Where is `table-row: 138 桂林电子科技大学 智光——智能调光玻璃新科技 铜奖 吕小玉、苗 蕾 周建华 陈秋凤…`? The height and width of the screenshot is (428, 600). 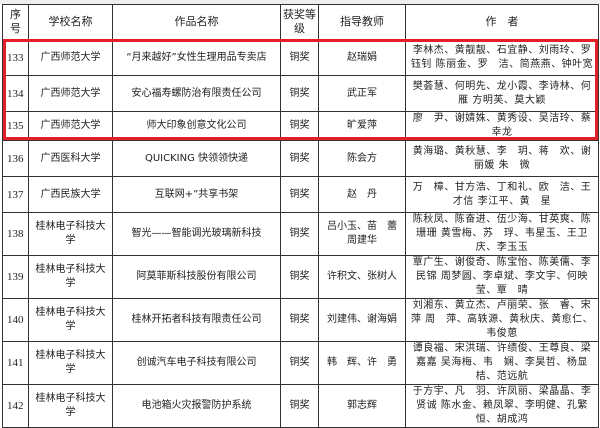 table-row: 138 桂林电子科技大学 智光——智能调光玻璃新科技 铜奖 吕小玉、苗 蕾 周建华 陈秋凤… is located at coordinates (300, 234).